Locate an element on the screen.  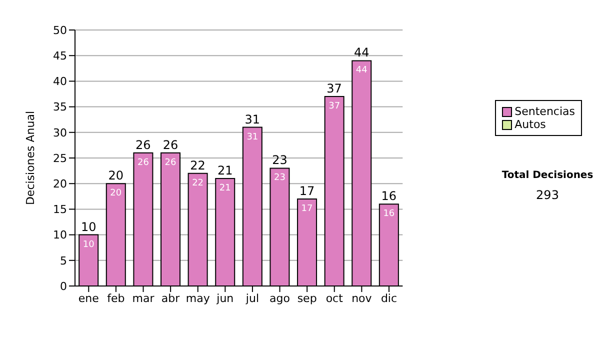
data-label: 16 is located at coordinates (389, 214).